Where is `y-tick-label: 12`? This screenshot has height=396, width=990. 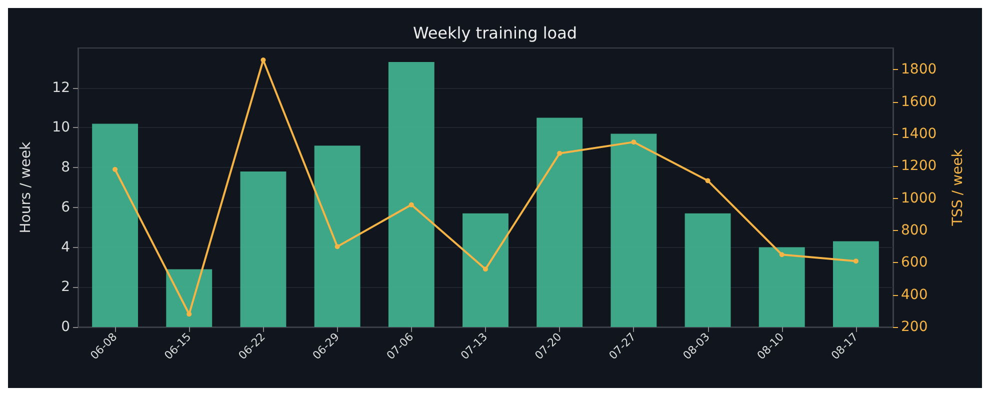
y-tick-label: 12 is located at coordinates (61, 88).